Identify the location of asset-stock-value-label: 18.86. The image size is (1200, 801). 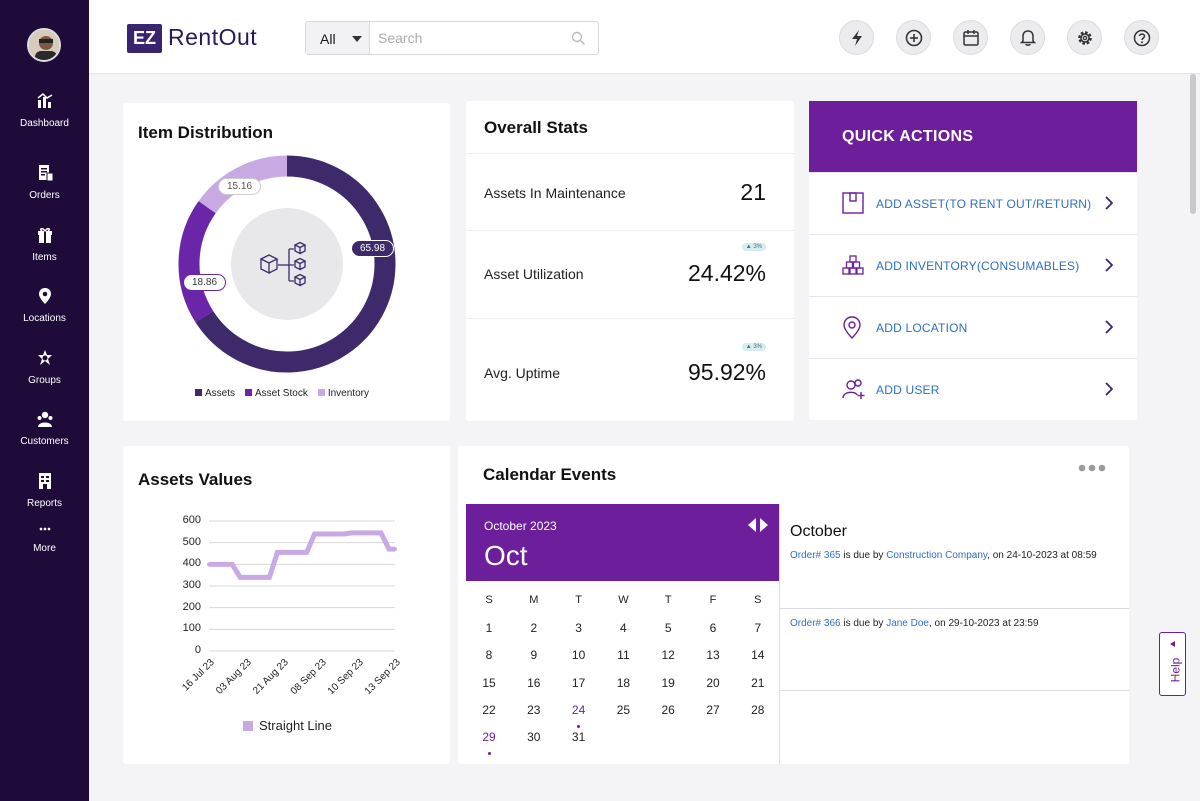
(205, 282).